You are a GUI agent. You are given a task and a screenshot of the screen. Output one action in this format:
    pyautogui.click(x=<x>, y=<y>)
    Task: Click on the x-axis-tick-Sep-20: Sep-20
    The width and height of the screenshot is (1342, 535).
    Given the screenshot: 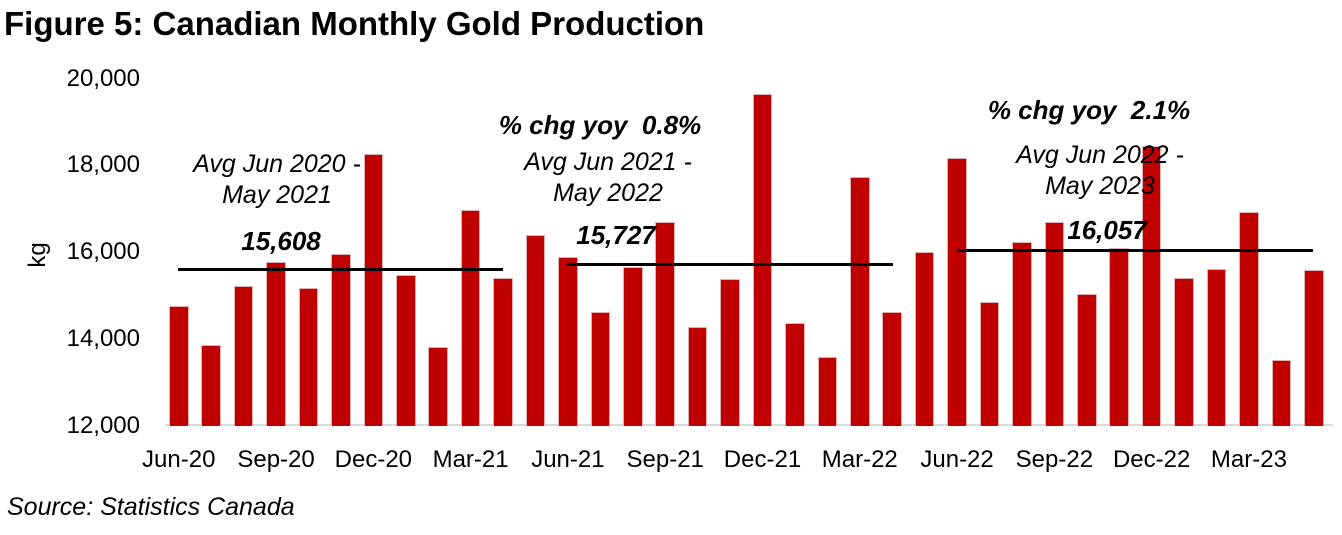 What is the action you would take?
    pyautogui.click(x=276, y=459)
    